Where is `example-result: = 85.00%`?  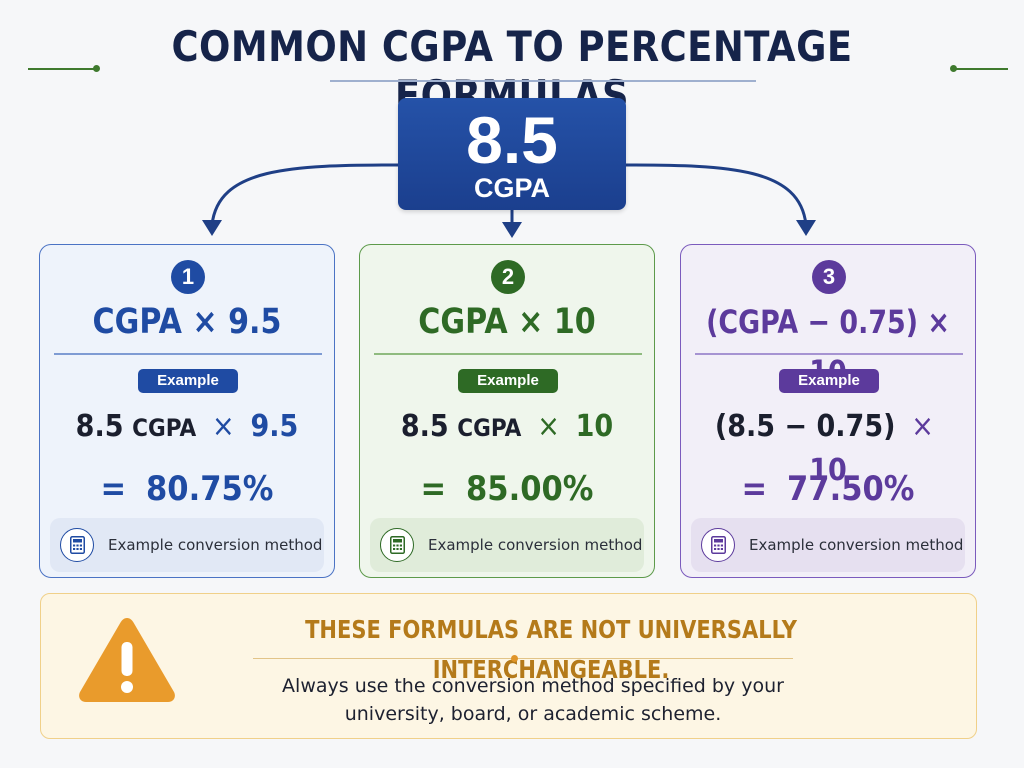 example-result: = 85.00% is located at coordinates (507, 489).